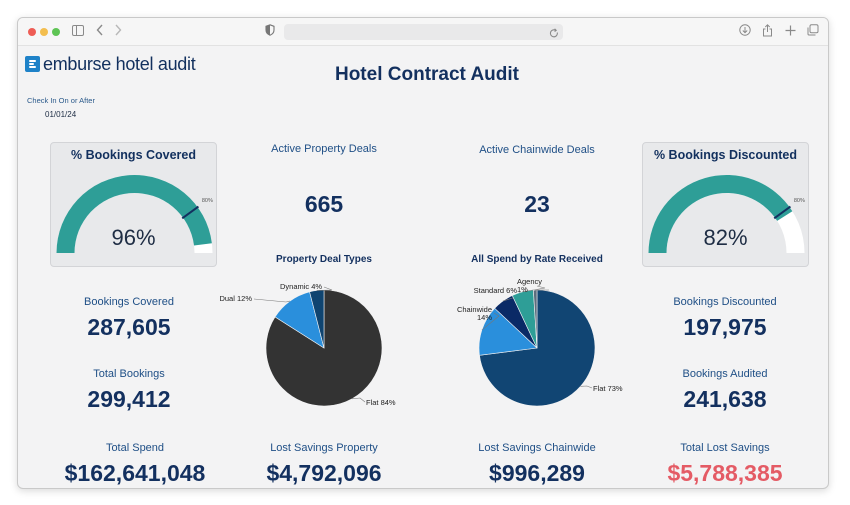 This screenshot has height=505, width=850. I want to click on pie-data-label: Chainwide, so click(474, 309).